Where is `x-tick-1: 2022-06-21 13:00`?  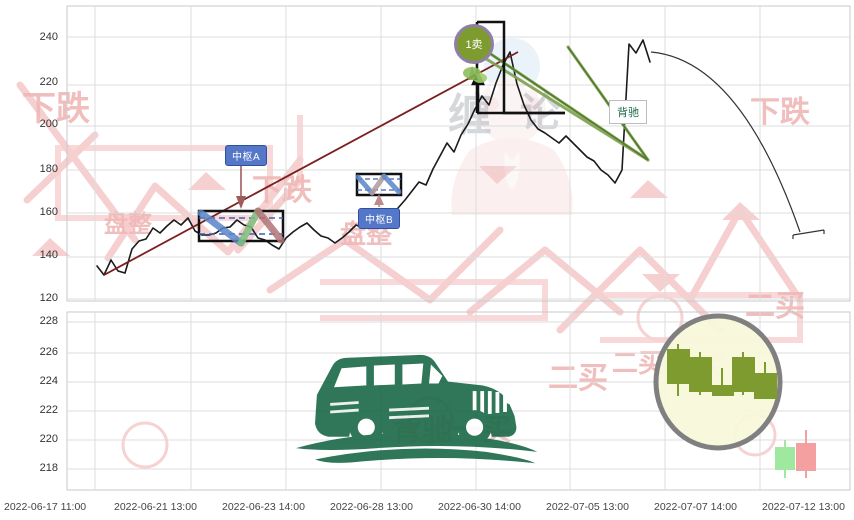
x-tick-1: 2022-06-21 13:00 is located at coordinates (155, 507).